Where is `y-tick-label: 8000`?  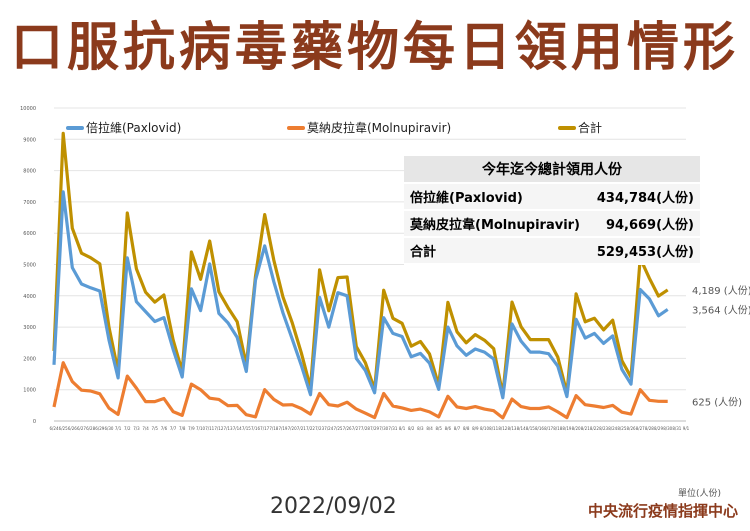 y-tick-label: 8000 is located at coordinates (29, 172).